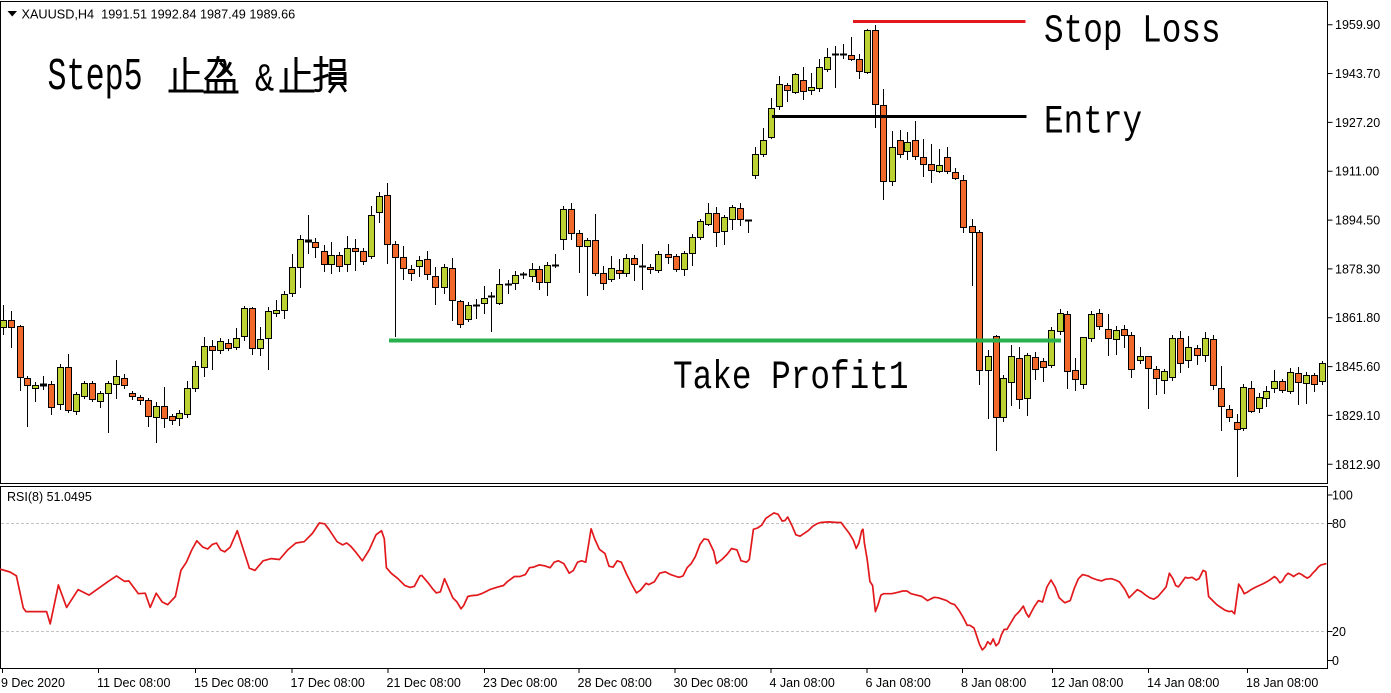 The width and height of the screenshot is (1391, 693). Describe the element at coordinates (1357, 123) in the screenshot. I see `svg-text: 1927.20` at that location.